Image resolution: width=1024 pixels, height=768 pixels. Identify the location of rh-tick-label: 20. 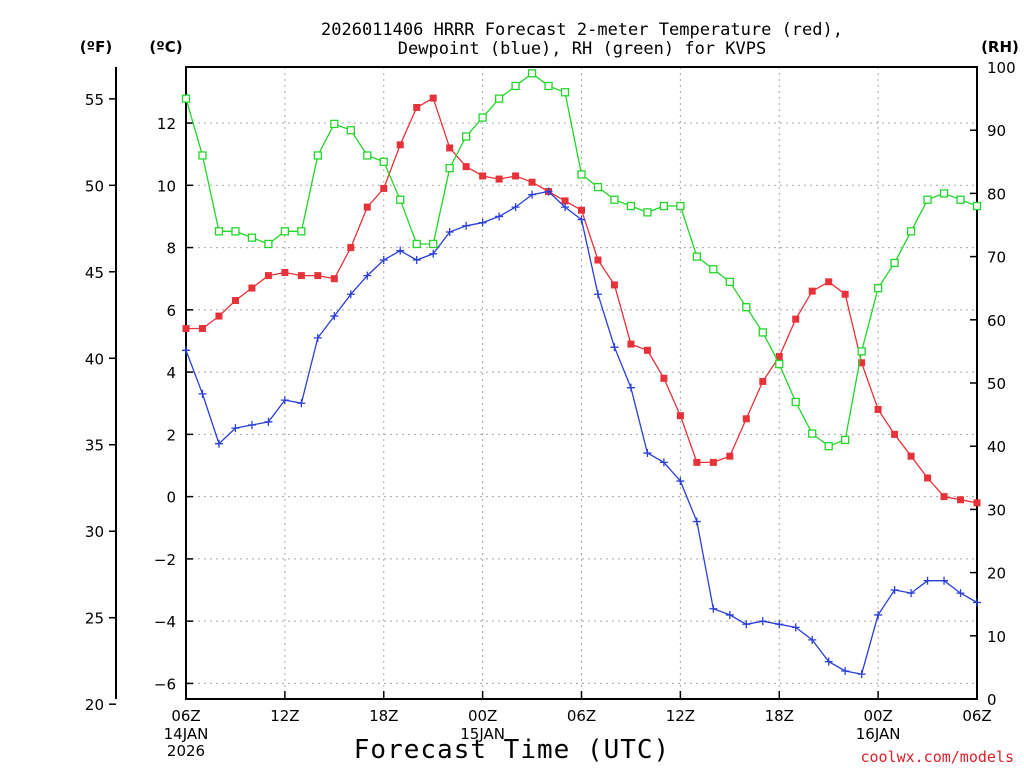
(996, 574).